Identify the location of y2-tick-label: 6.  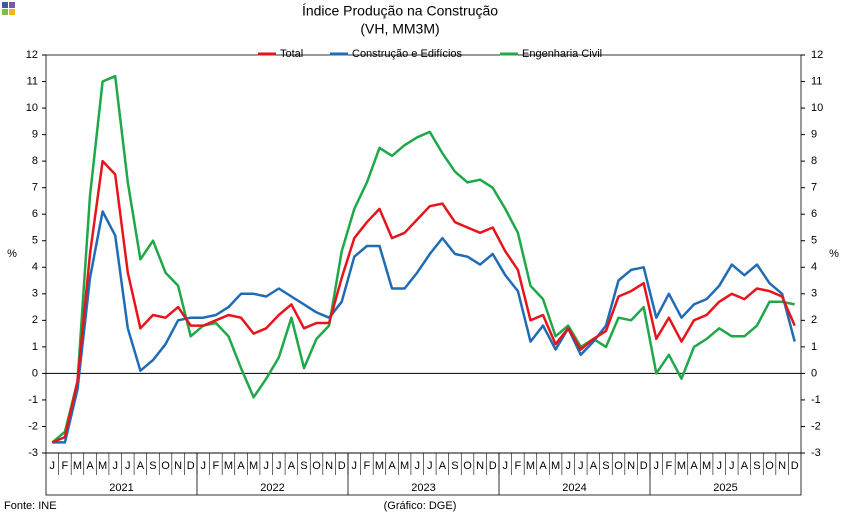
(814, 214).